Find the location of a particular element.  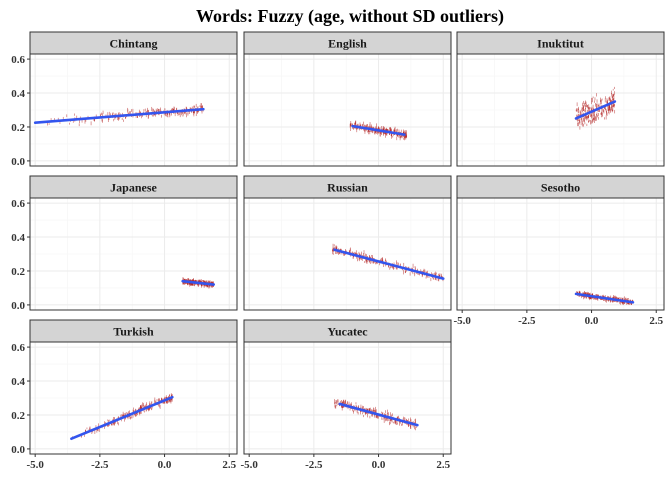

facet-strip-label: Japanese is located at coordinates (133, 188).